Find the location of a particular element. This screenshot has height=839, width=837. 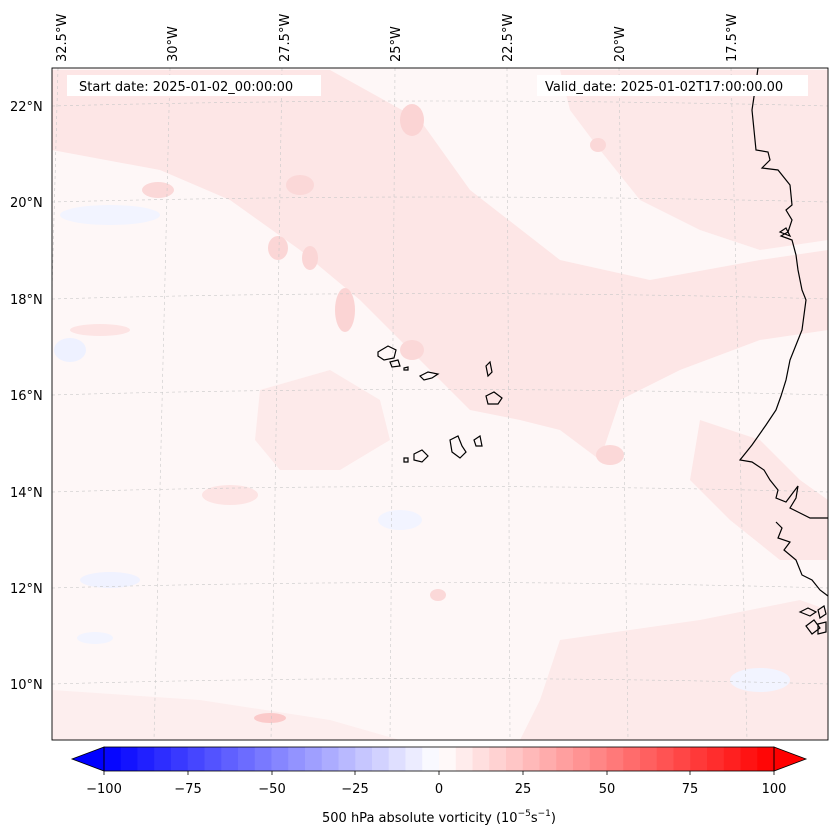

lon-label-30w: 30°W is located at coordinates (173, 44).